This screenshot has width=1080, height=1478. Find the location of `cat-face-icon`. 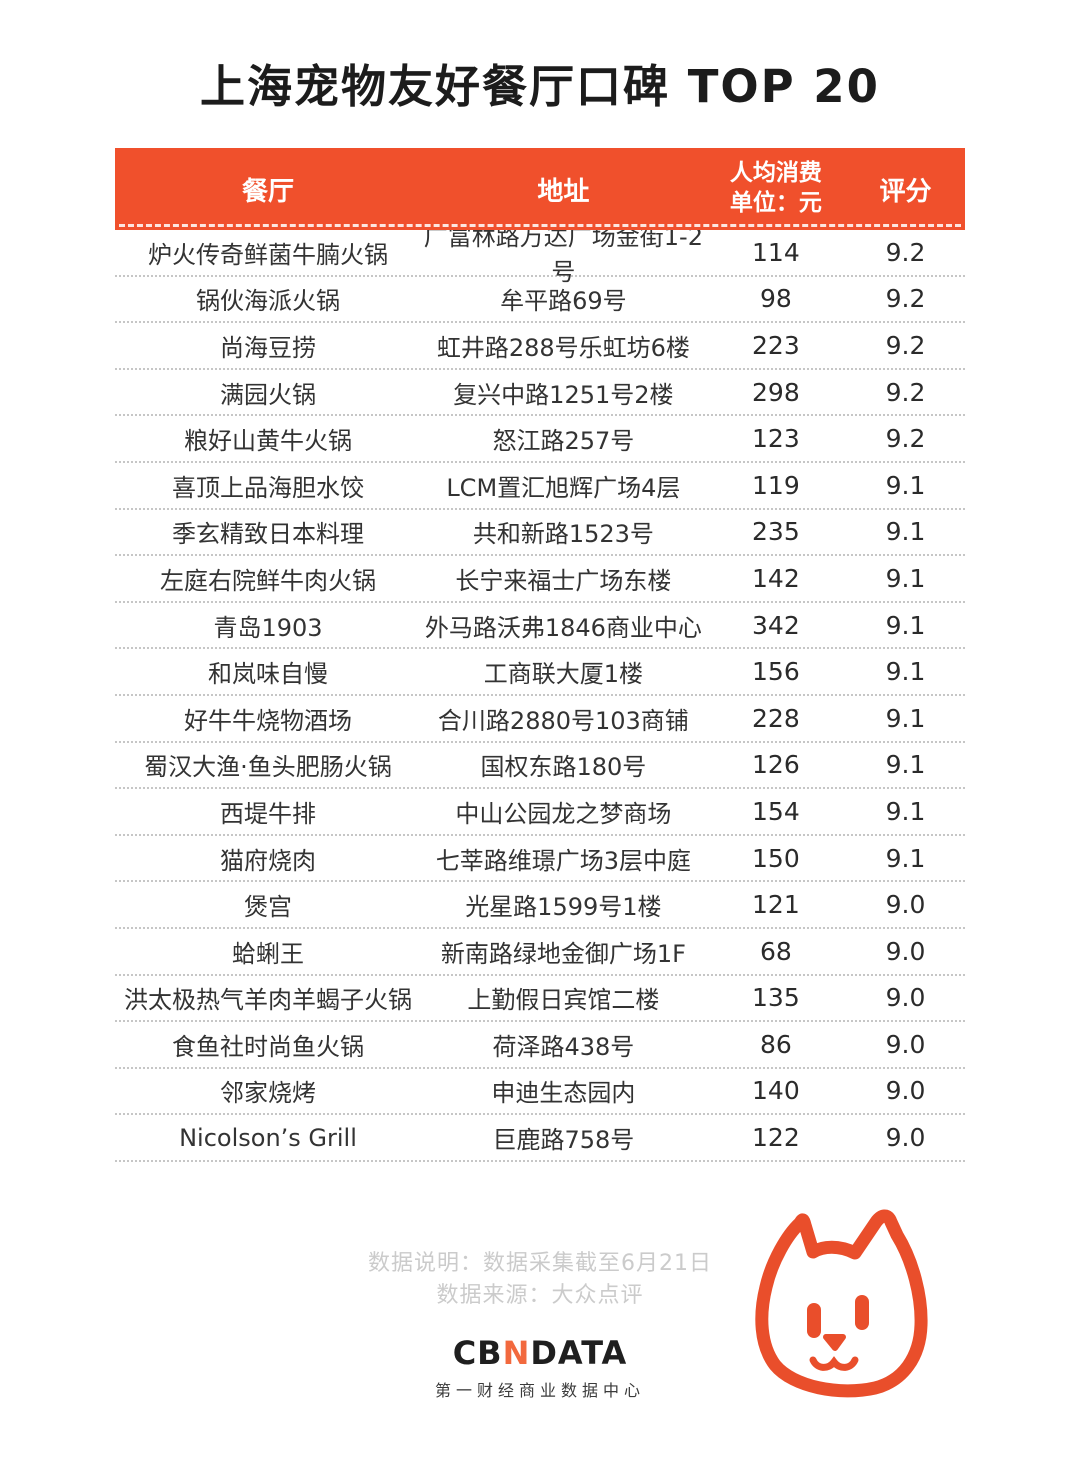

cat-face-icon is located at coordinates (841, 1303).